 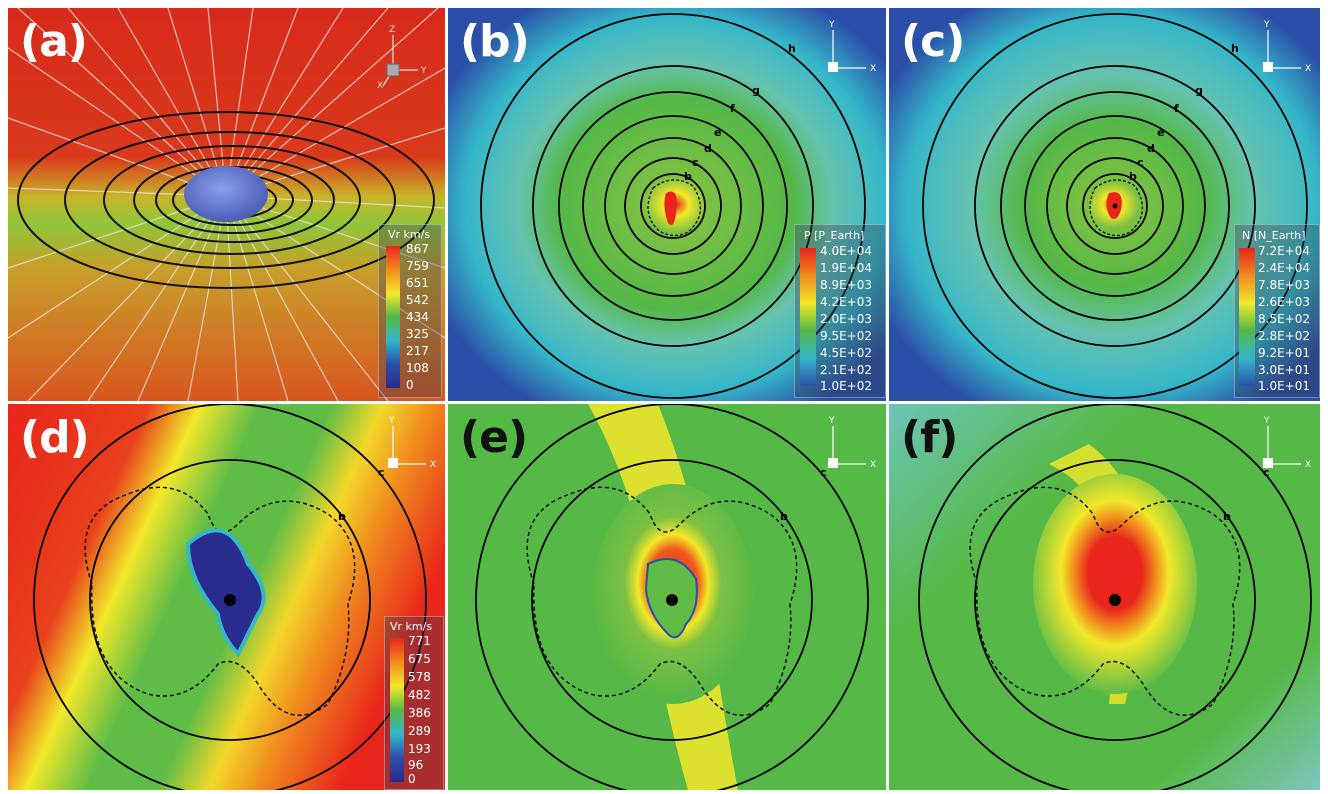 I want to click on colorbar-c-tick: 2.8E+02, so click(x=1284, y=336).